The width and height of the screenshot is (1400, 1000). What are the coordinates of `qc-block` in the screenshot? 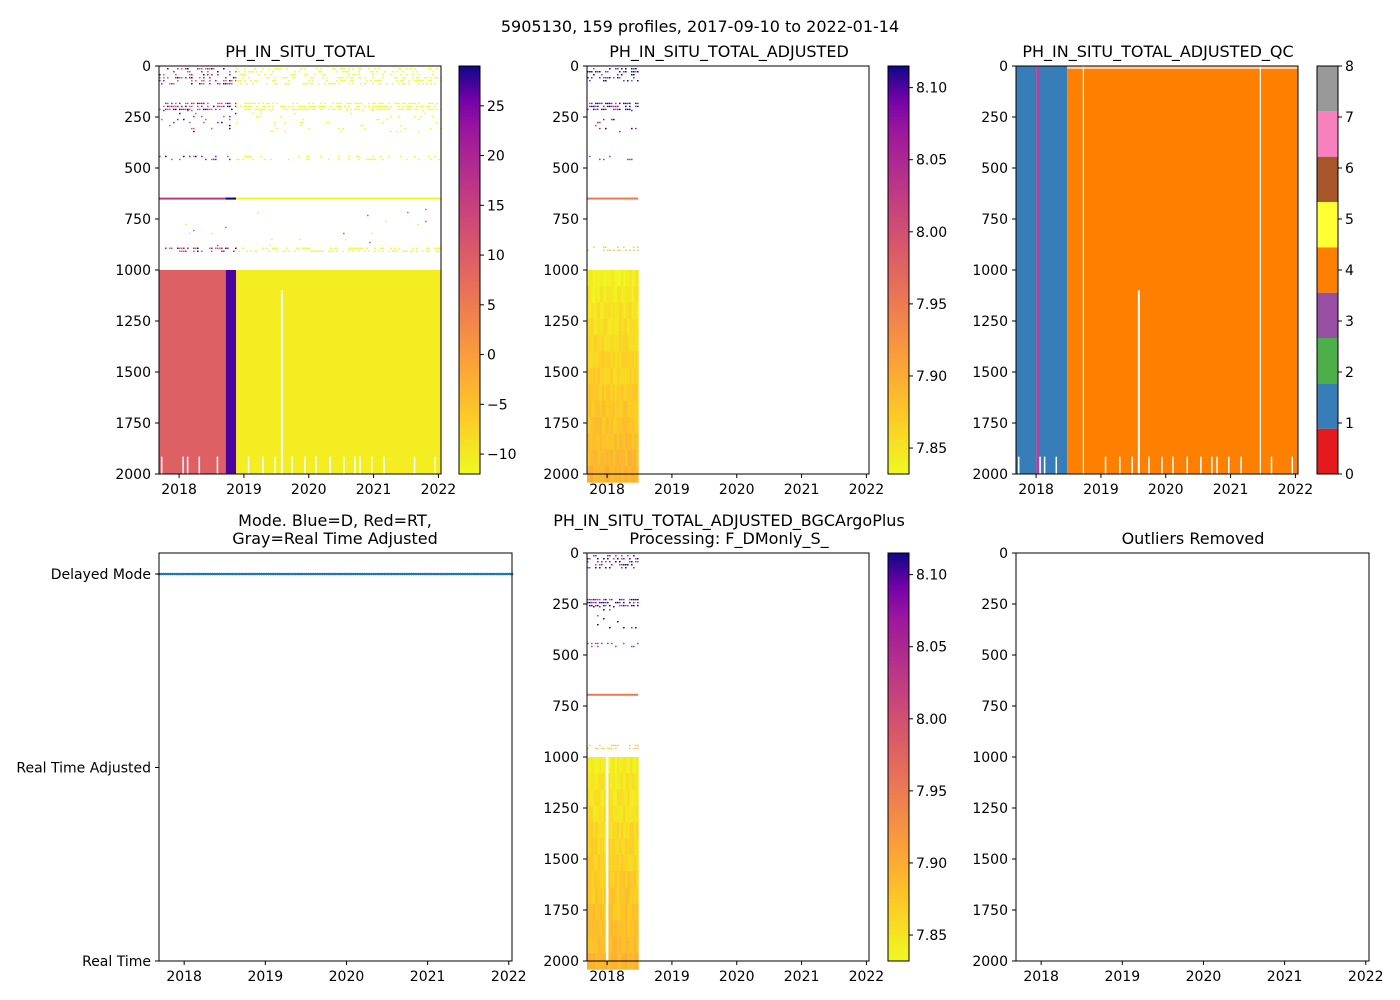 It's located at (1026, 270).